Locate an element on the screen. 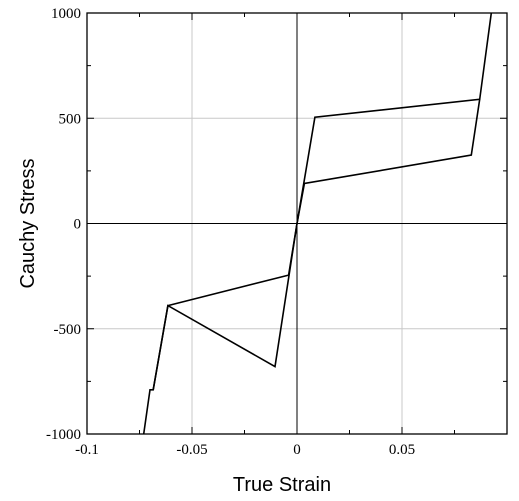 This screenshot has height=501, width=519. x-tick-label-3: 0.05 is located at coordinates (402, 450).